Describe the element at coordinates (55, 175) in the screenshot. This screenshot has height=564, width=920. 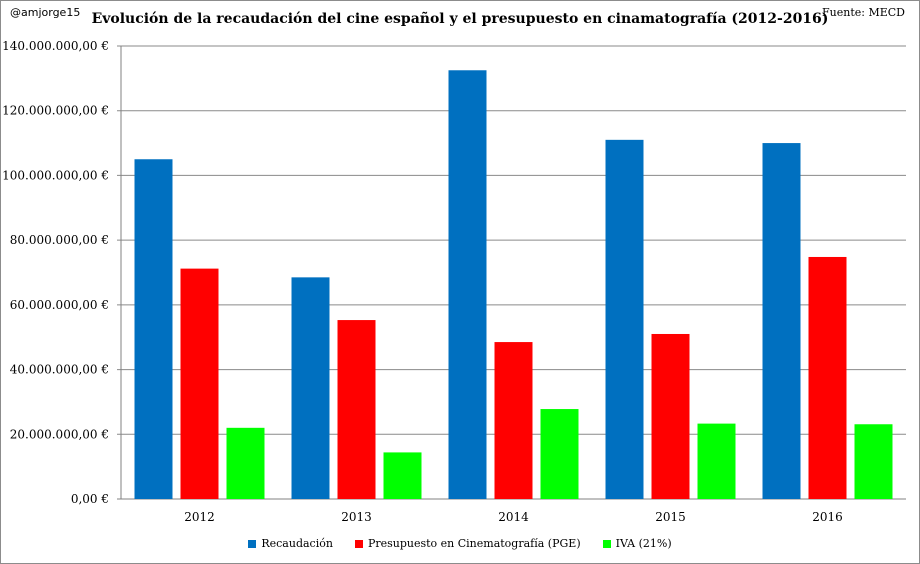
I see `y-tick-label: 100.000.000,00 €` at that location.